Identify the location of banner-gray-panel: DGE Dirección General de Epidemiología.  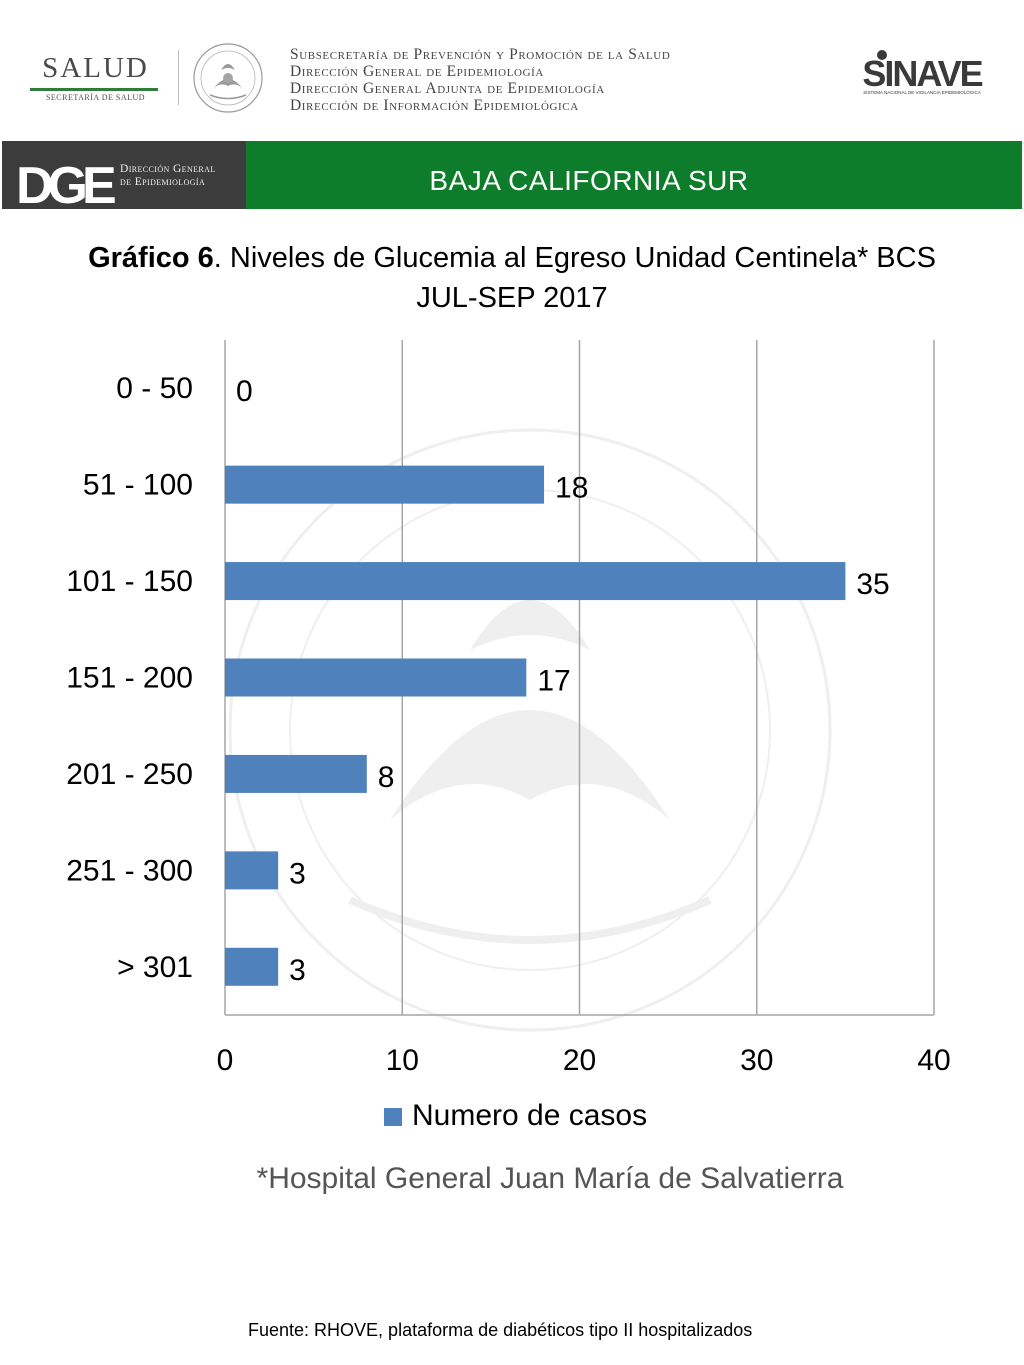
(124, 175).